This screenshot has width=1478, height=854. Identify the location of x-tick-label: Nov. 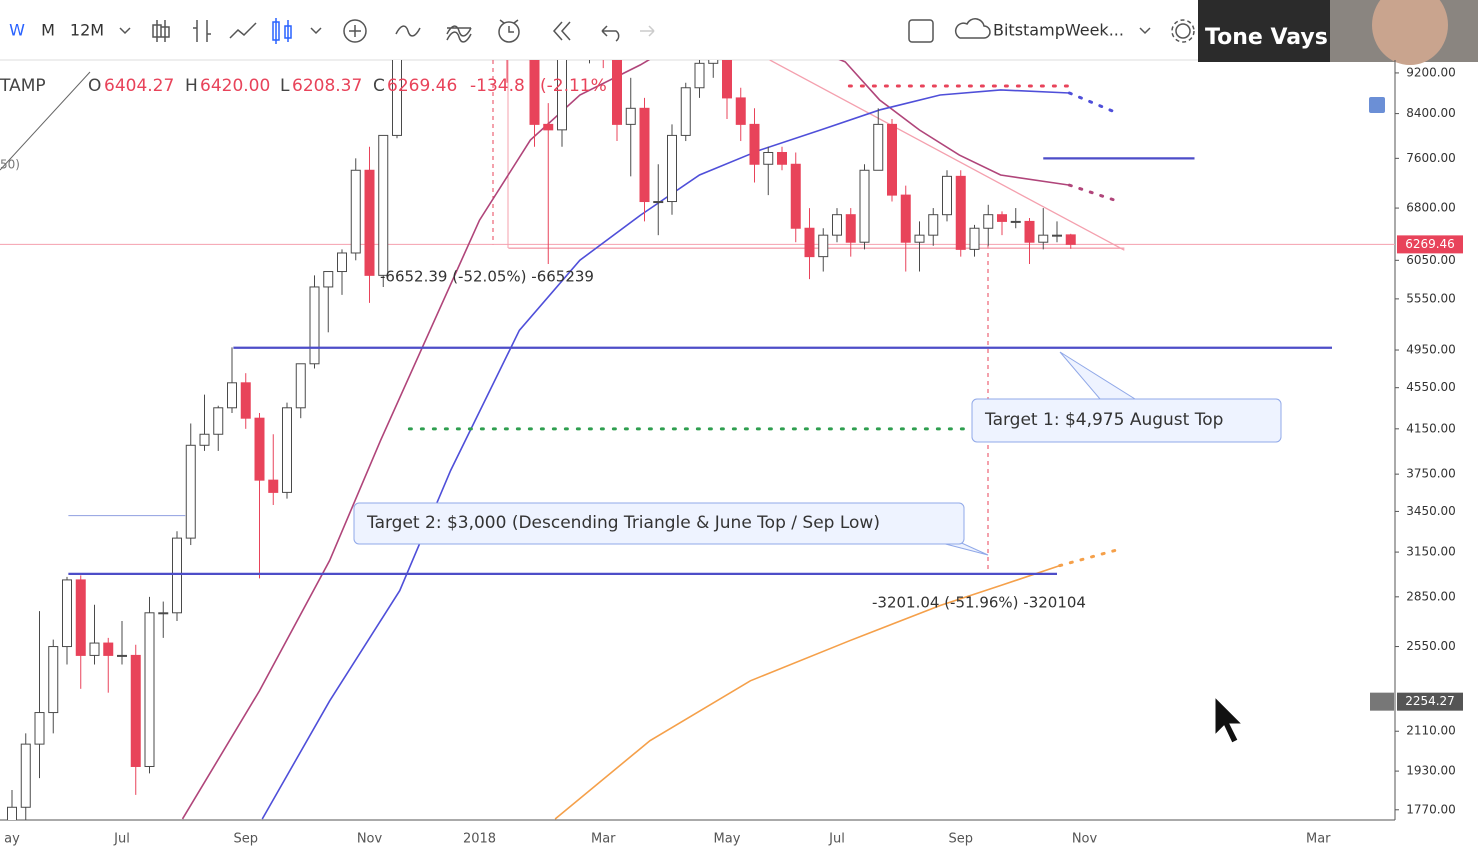
(1085, 839).